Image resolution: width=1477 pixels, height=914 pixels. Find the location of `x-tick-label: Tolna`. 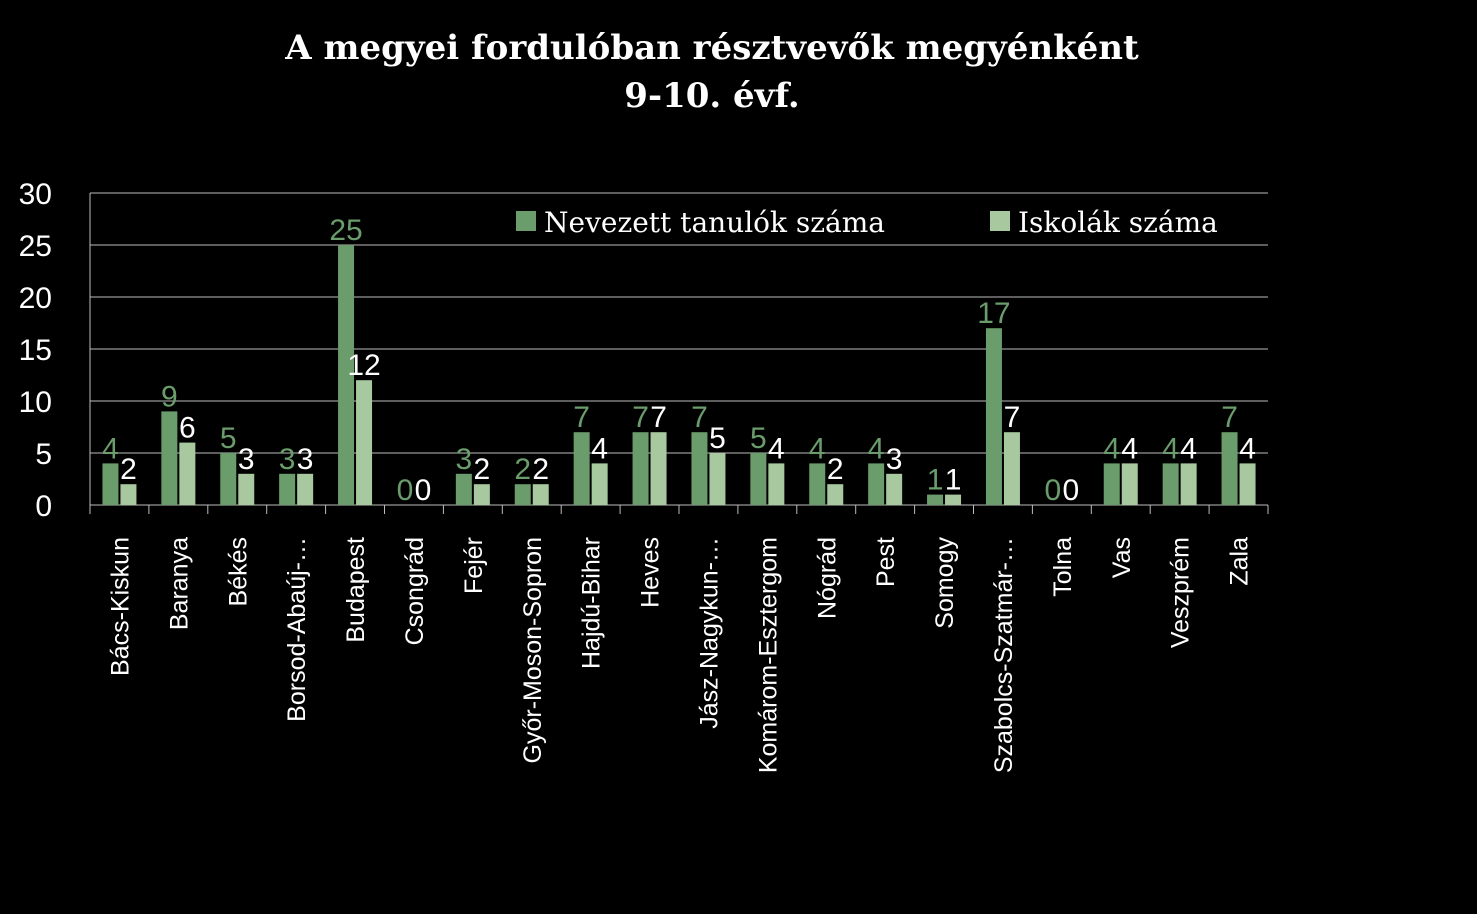

x-tick-label: Tolna is located at coordinates (1063, 567).